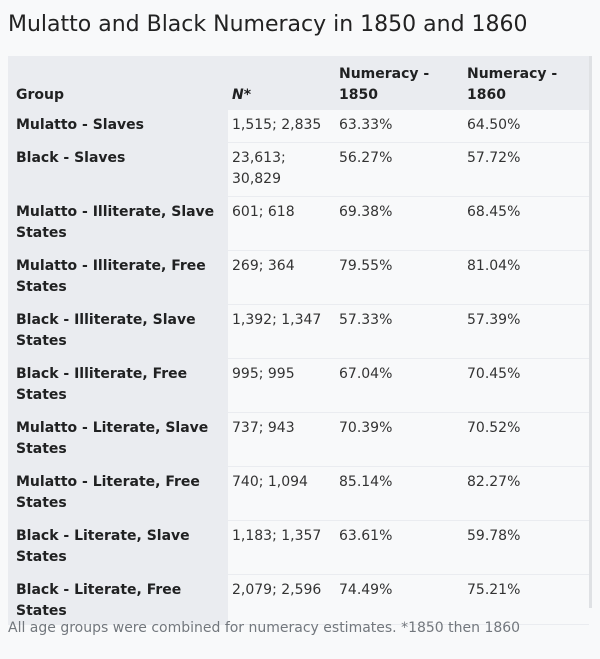 The image size is (600, 659). What do you see at coordinates (118, 599) in the screenshot?
I see `row-group-label: Black - Literate, Free States` at bounding box center [118, 599].